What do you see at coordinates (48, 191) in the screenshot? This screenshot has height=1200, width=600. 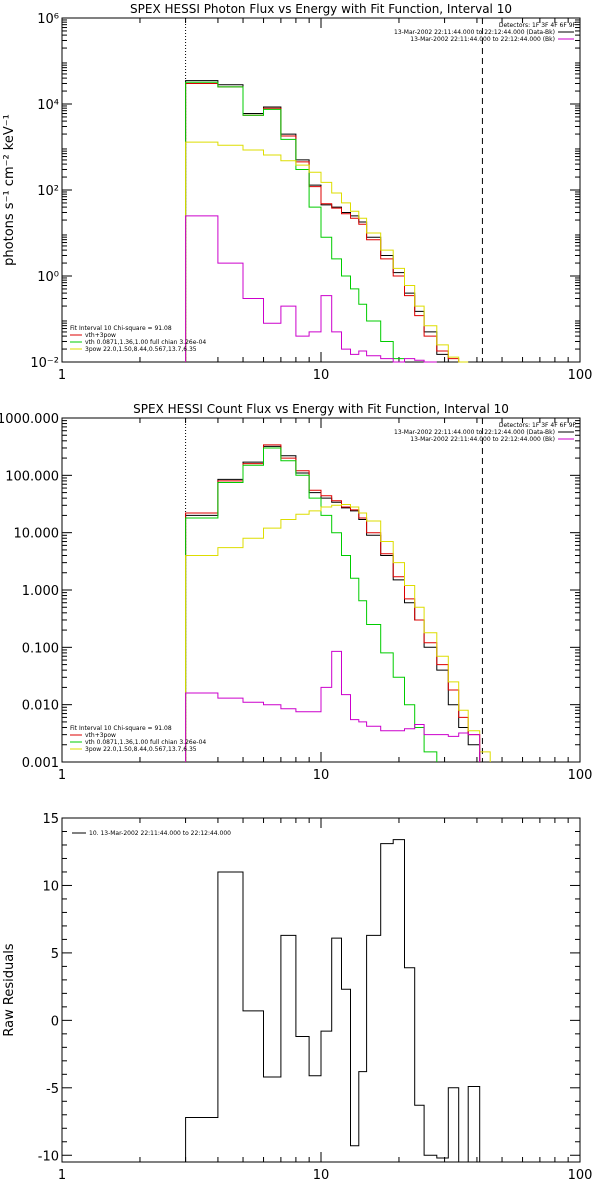 I see `y-tick-label: 10²` at bounding box center [48, 191].